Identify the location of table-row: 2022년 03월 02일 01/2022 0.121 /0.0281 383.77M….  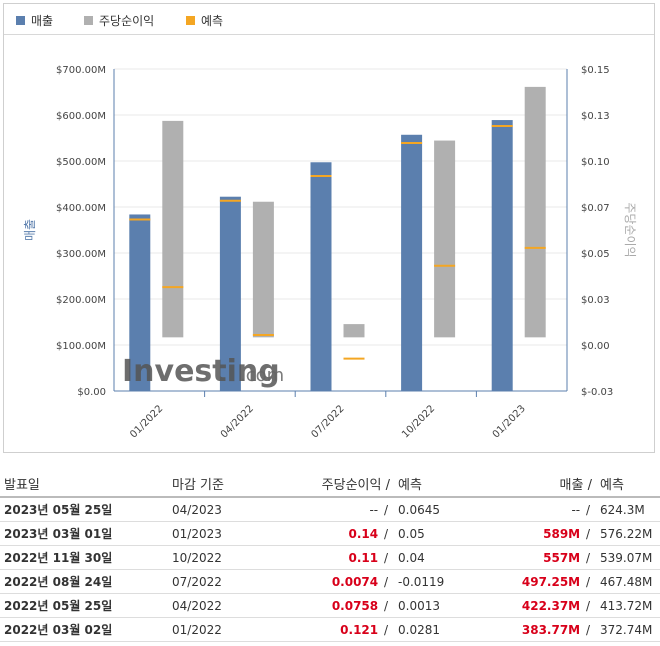
(330, 629).